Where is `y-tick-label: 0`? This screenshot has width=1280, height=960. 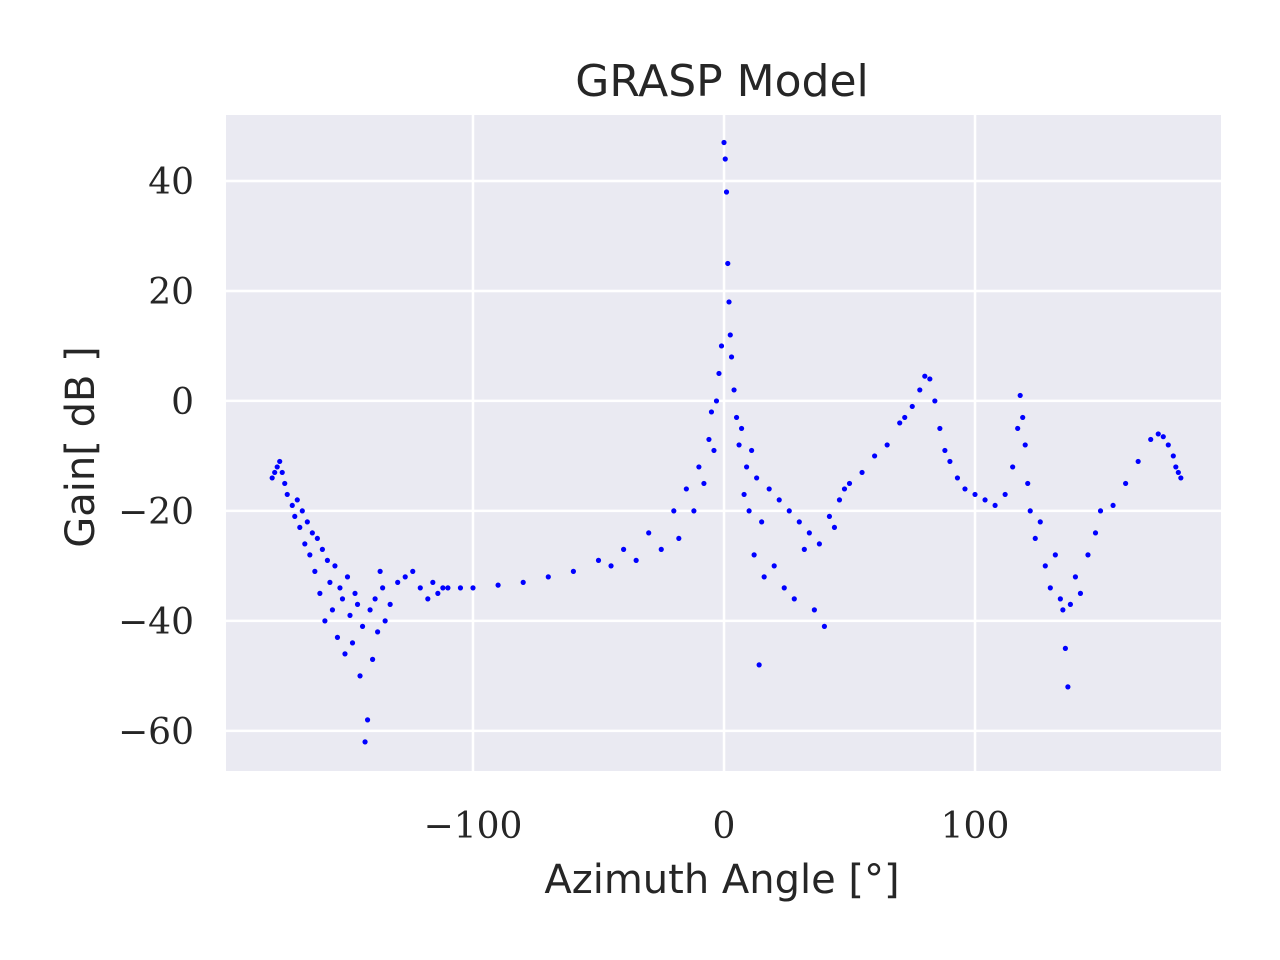
y-tick-label: 0 is located at coordinates (182, 402).